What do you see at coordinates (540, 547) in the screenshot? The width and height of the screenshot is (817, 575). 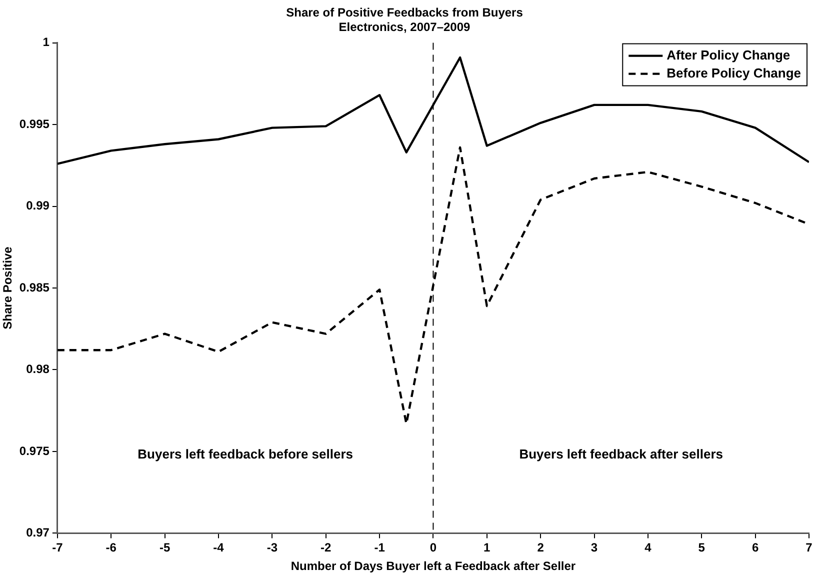 I see `x-tick-label: 2` at bounding box center [540, 547].